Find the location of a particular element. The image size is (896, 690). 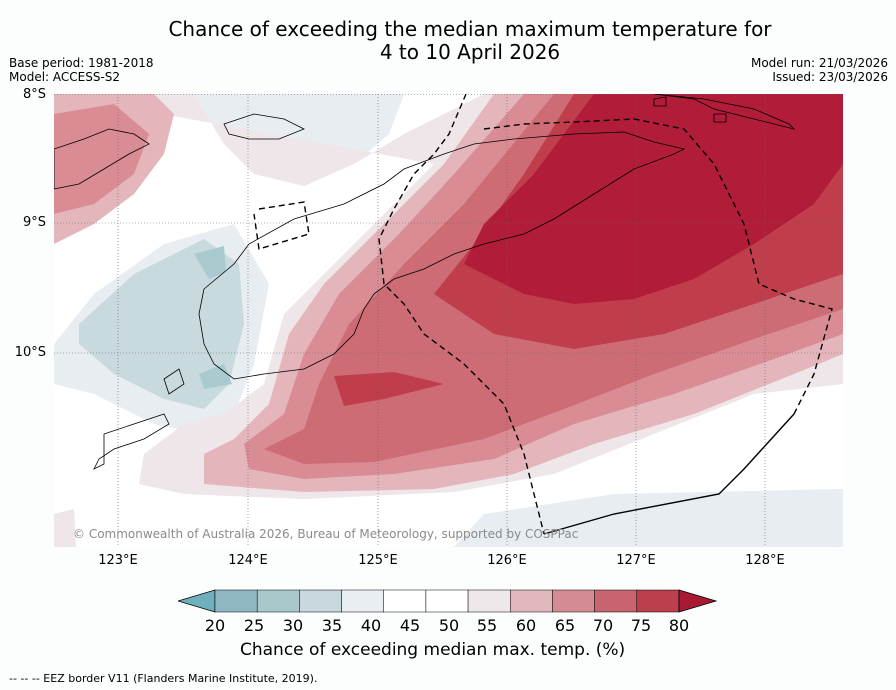

colorbar-extend-high is located at coordinates (698, 601).